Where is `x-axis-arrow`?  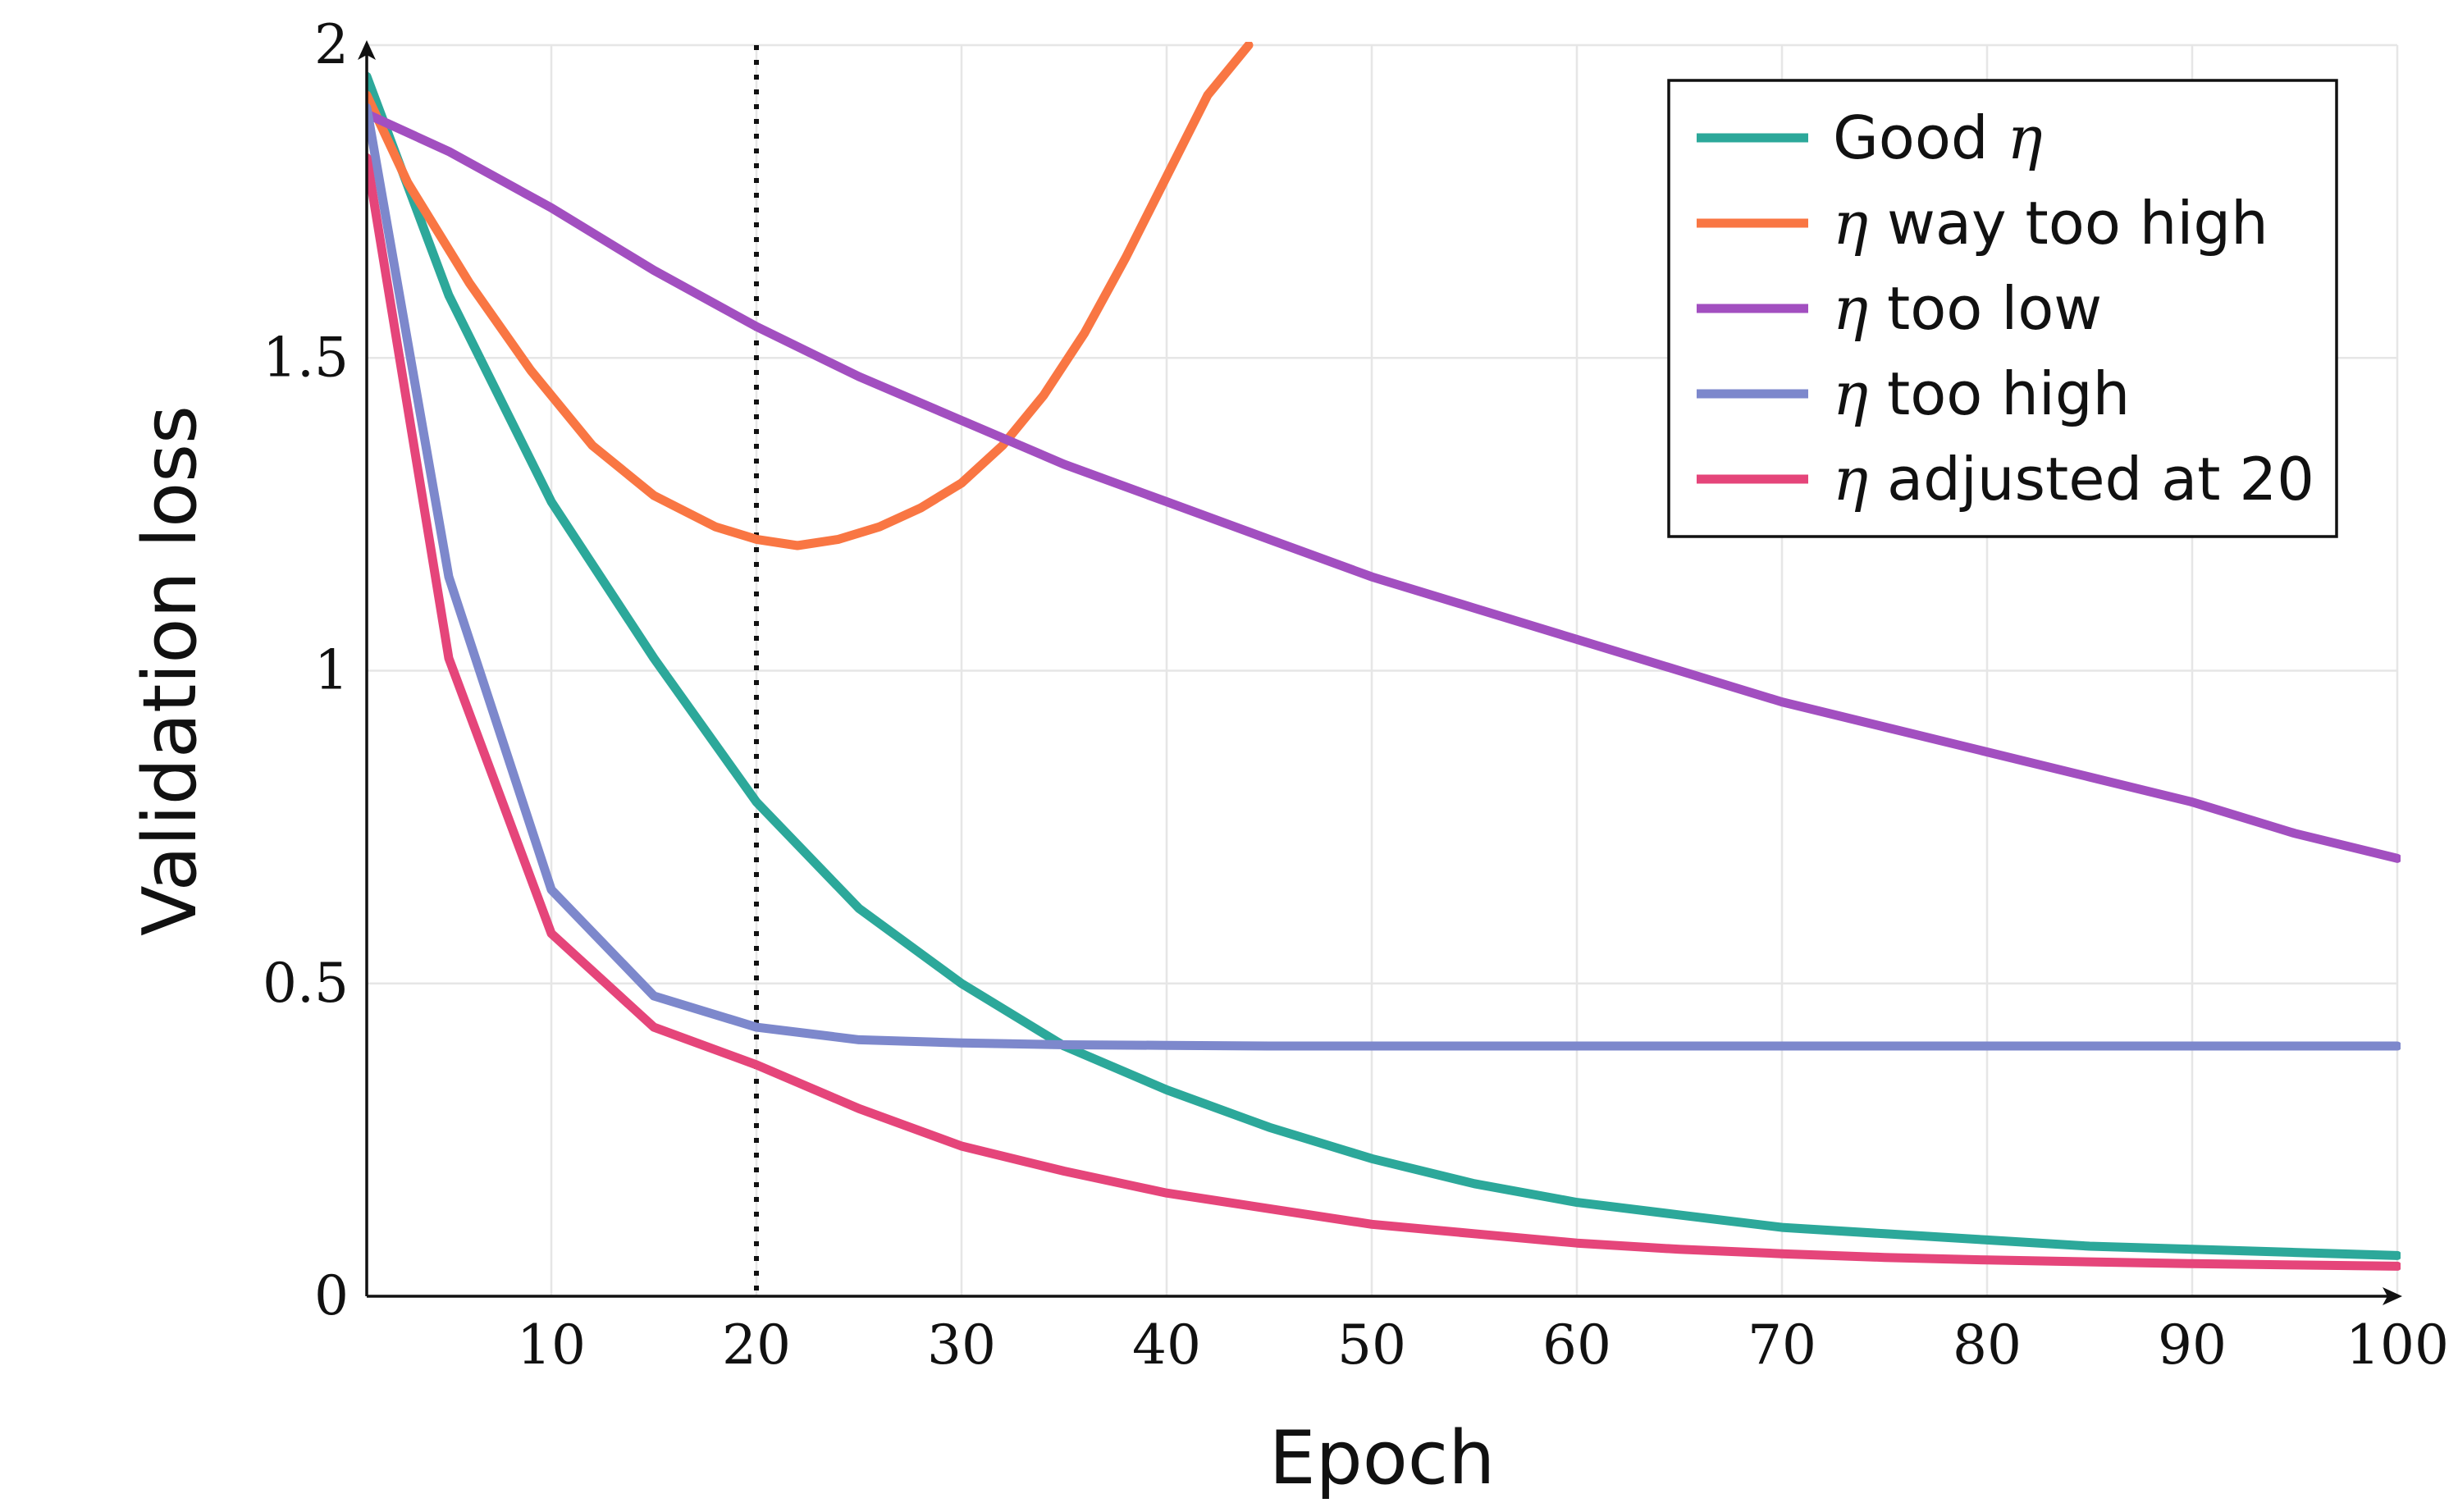 x-axis-arrow is located at coordinates (2392, 1296).